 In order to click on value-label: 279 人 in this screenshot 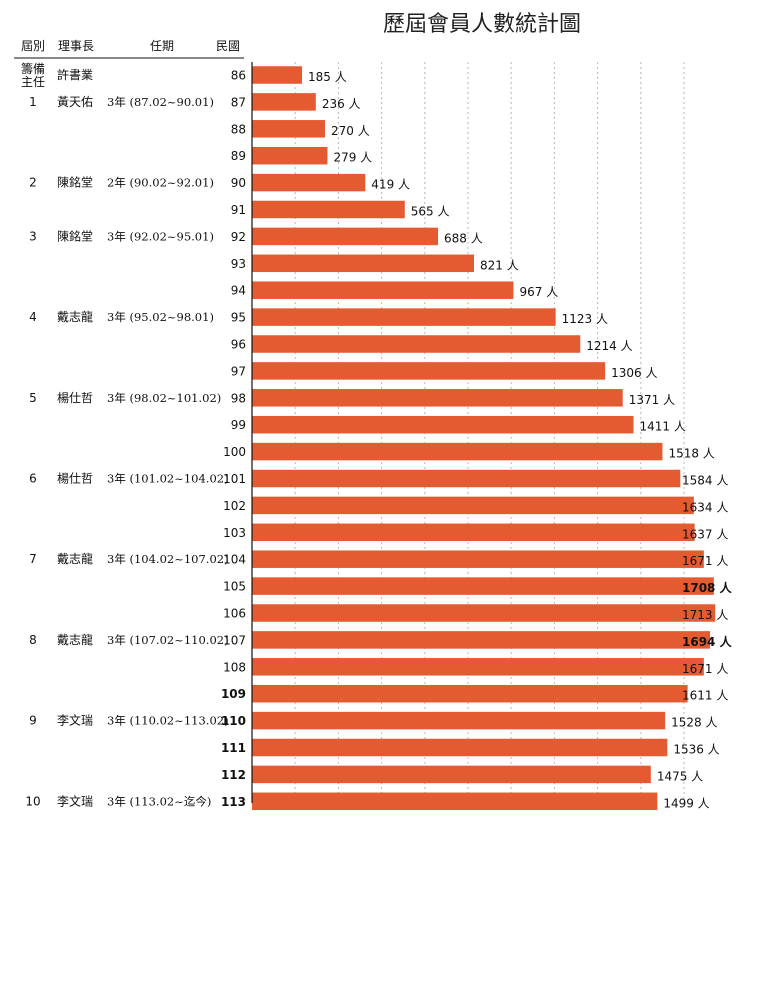, I will do `click(352, 158)`.